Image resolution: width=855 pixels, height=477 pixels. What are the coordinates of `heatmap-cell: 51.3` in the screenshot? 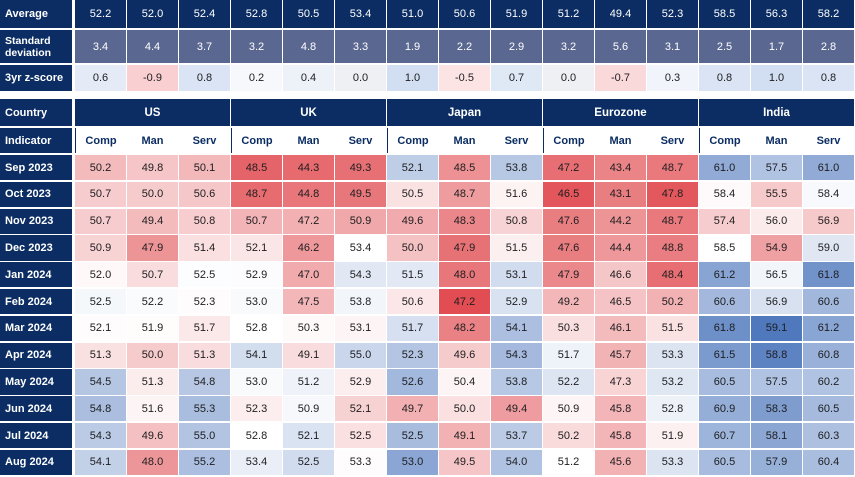 It's located at (152, 382).